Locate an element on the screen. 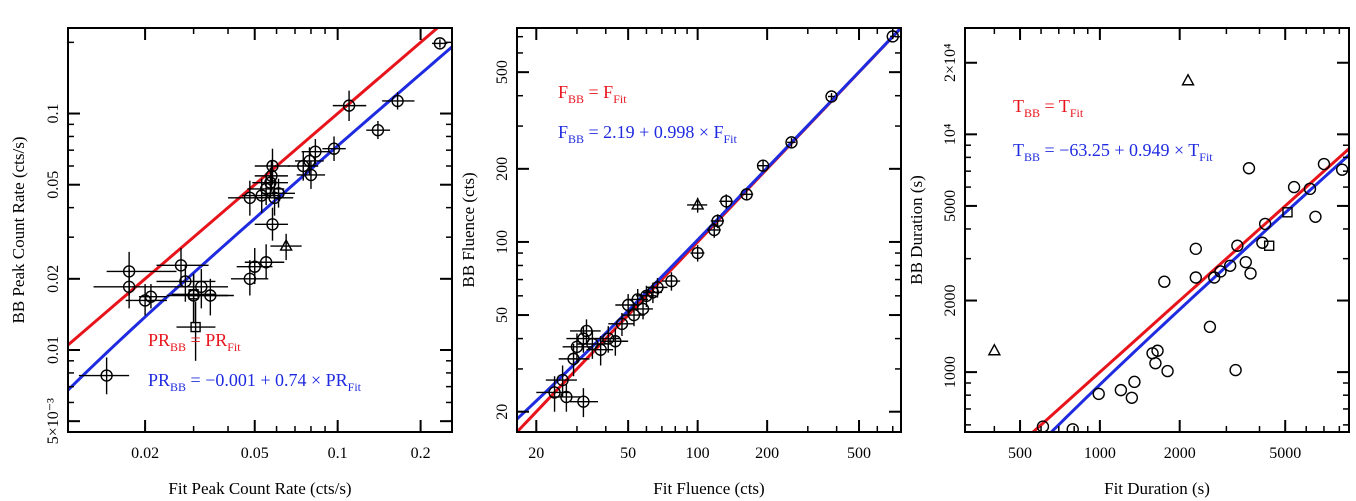 The image size is (1356, 501). y-tick-label: 0.02 is located at coordinates (53, 279).